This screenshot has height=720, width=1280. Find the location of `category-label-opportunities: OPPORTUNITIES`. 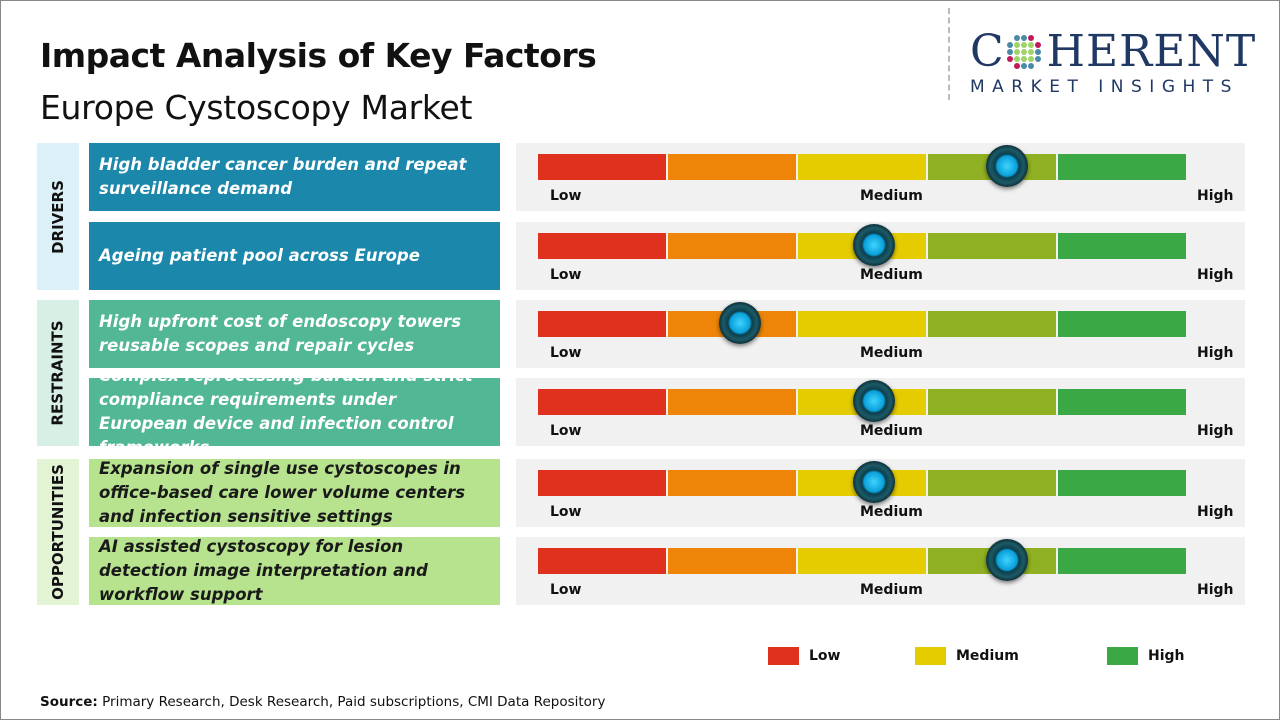

category-label-opportunities: OPPORTUNITIES is located at coordinates (58, 532).